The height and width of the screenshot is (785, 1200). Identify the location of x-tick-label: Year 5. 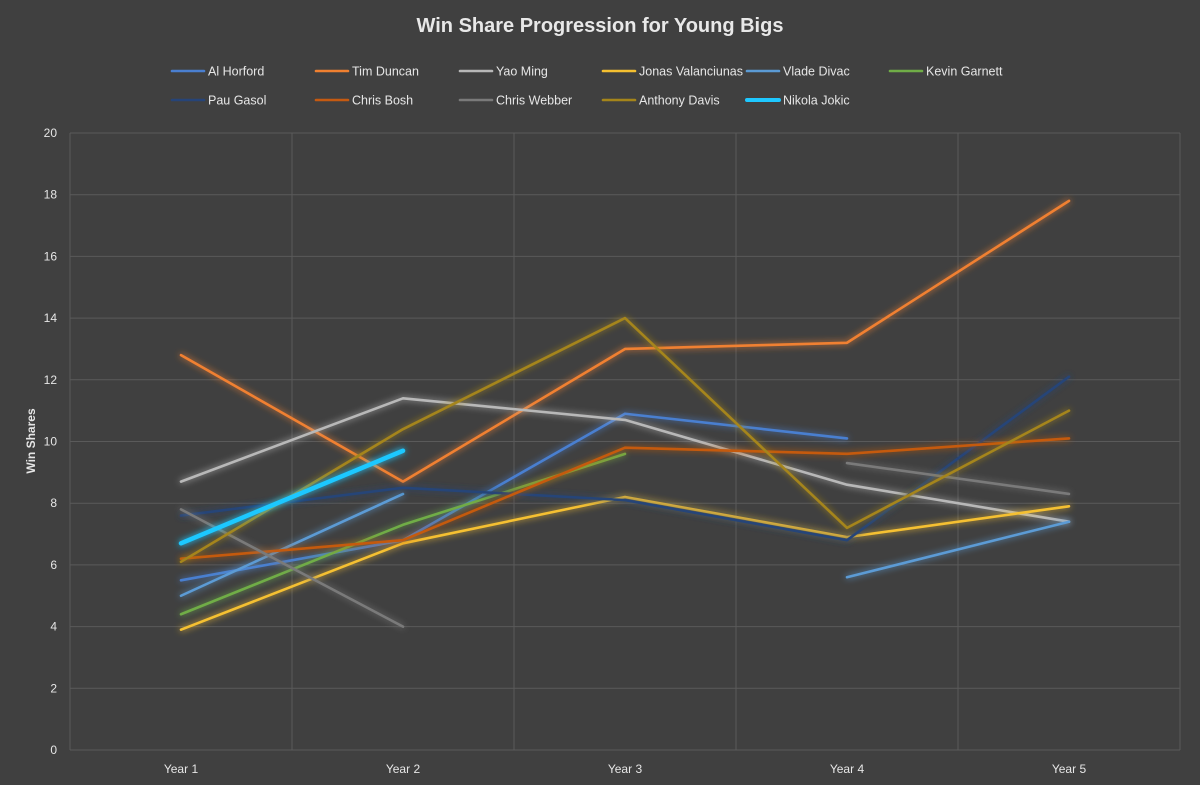
(1069, 769).